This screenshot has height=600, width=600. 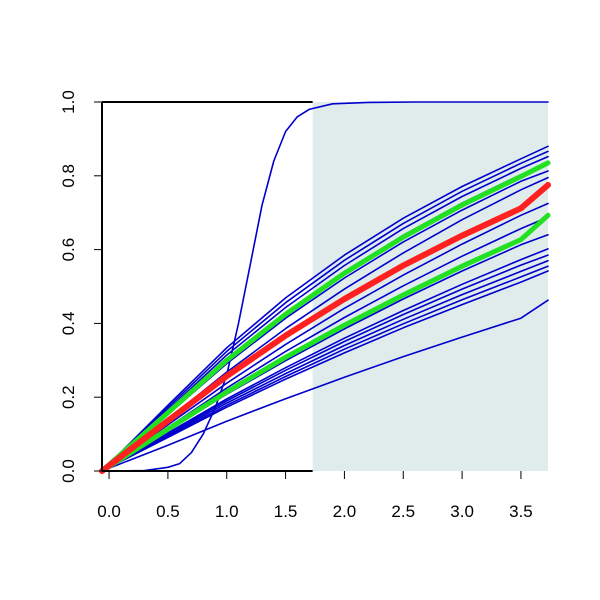 What do you see at coordinates (68, 324) in the screenshot?
I see `y-tick-label: 0.4` at bounding box center [68, 324].